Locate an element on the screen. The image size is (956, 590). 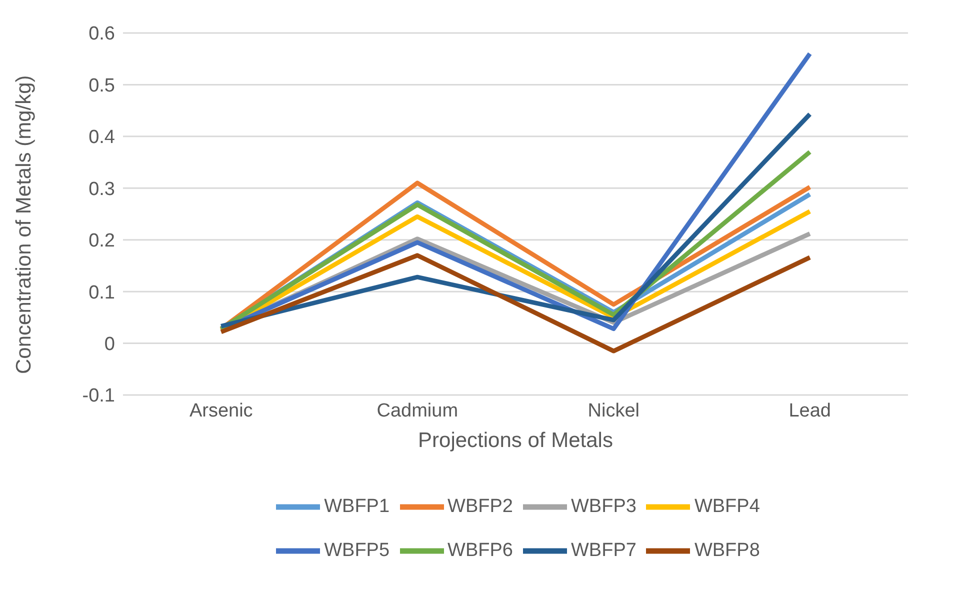
y-tick-label: 0.5 is located at coordinates (101, 85).